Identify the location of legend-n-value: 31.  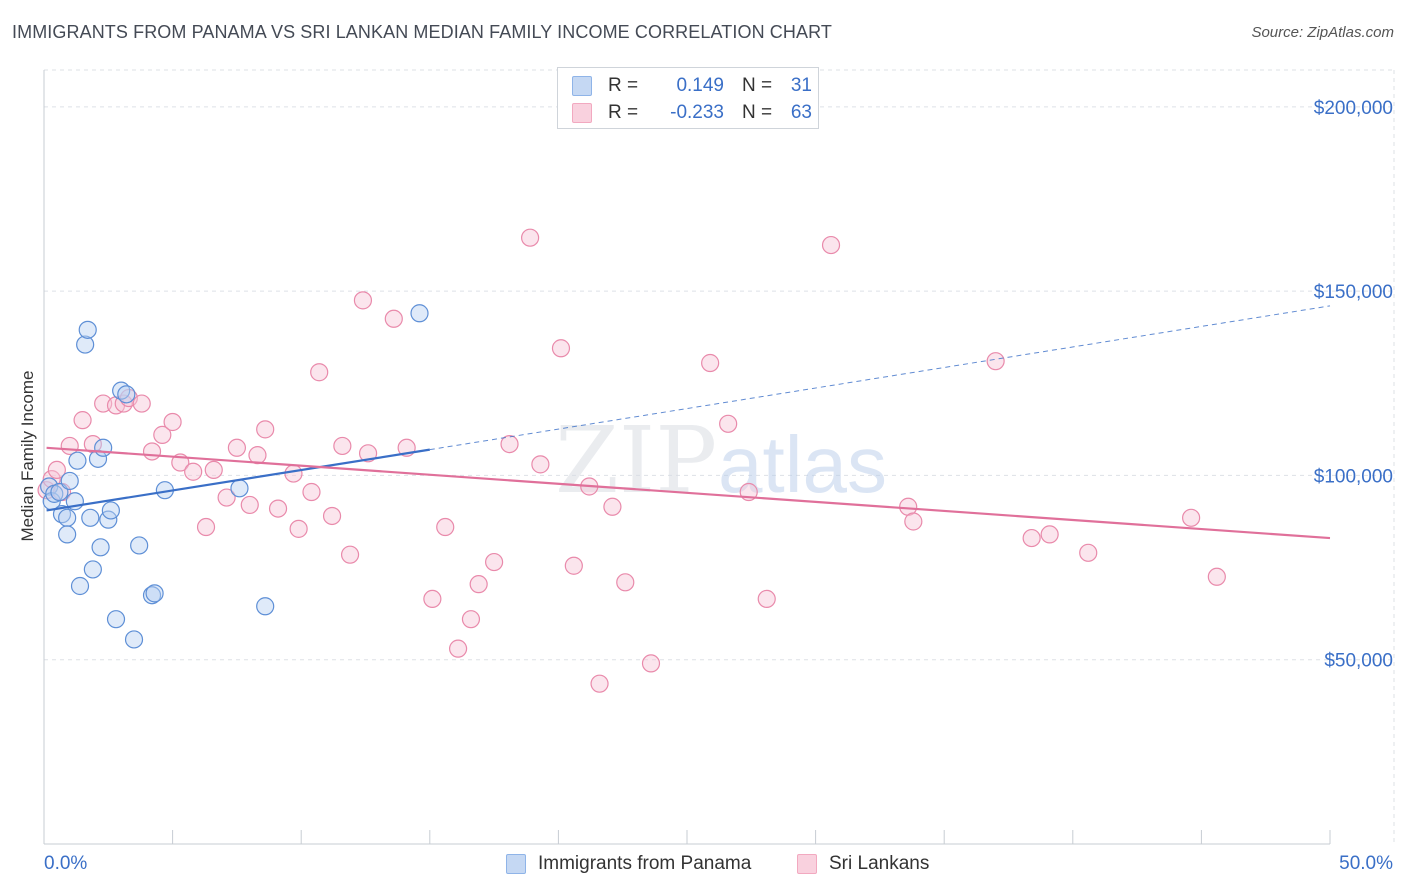
(801, 85).